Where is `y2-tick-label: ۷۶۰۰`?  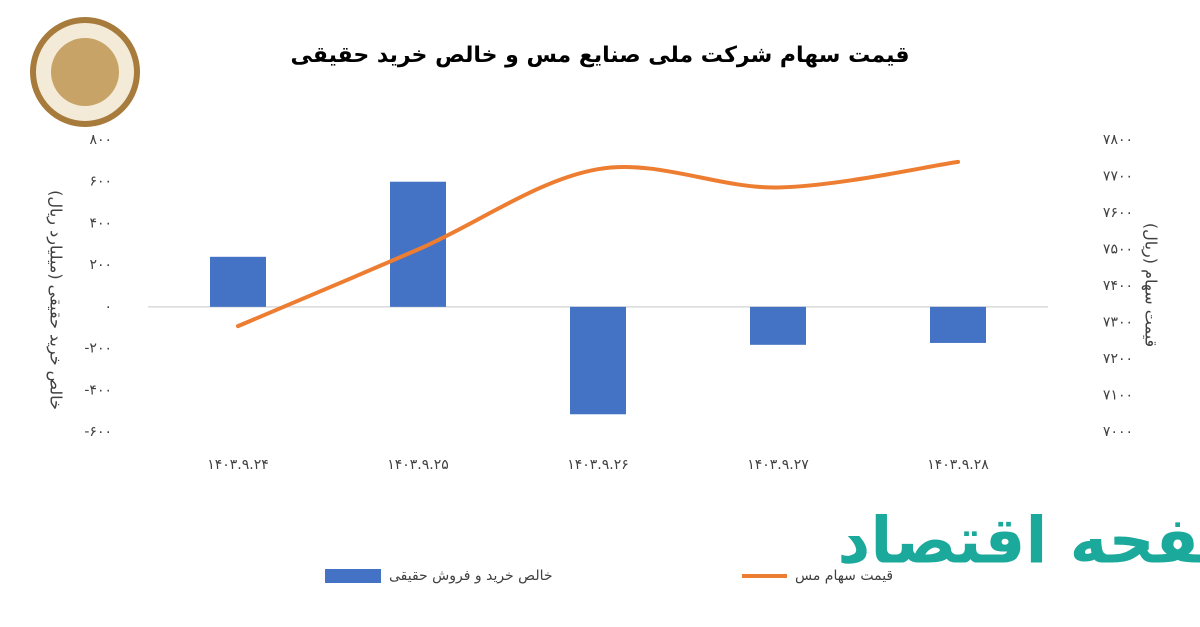 y2-tick-label: ۷۶۰۰ is located at coordinates (1118, 213).